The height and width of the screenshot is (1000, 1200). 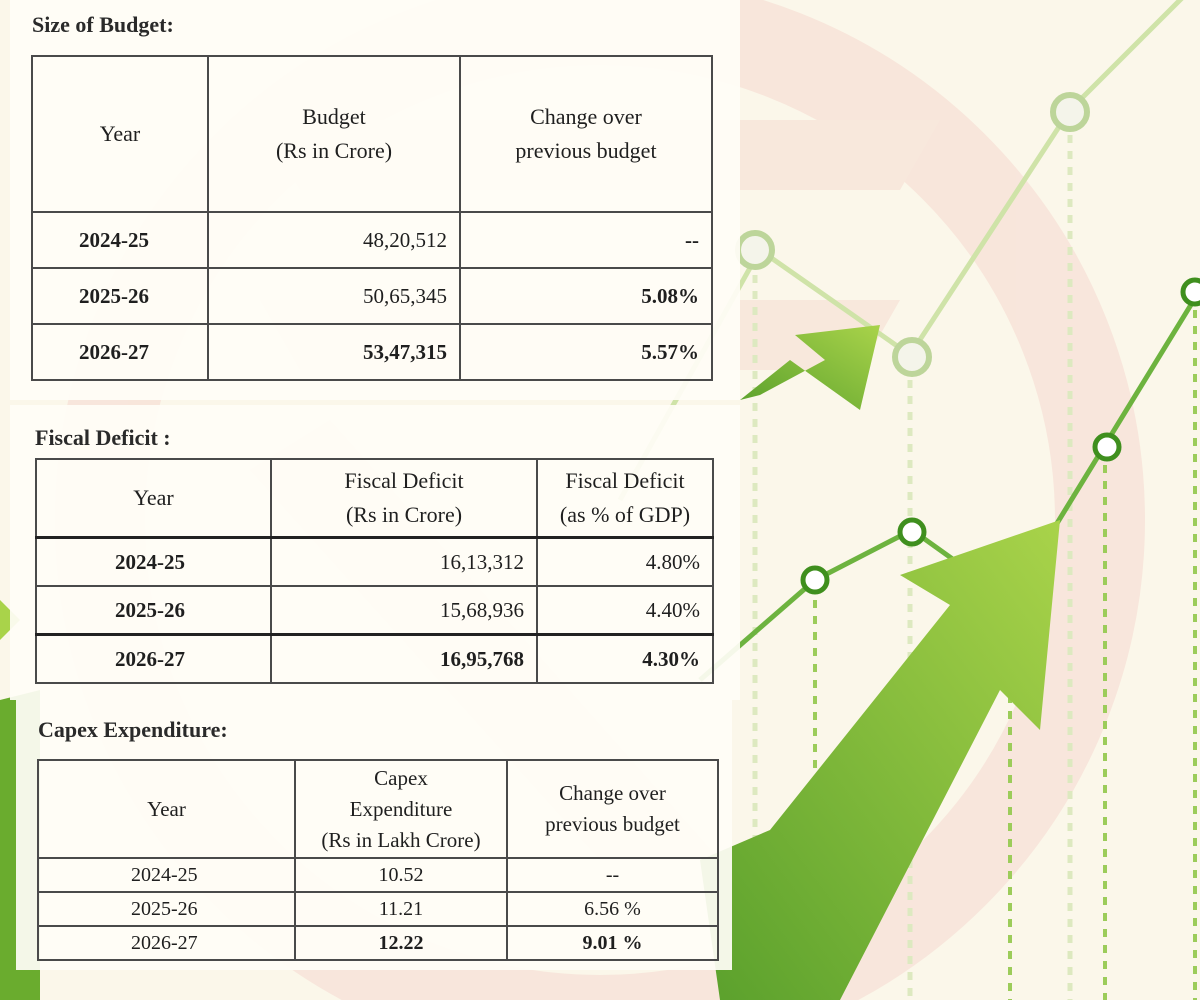 What do you see at coordinates (625, 561) in the screenshot?
I see `fiscal-pct-cell: 4.80%` at bounding box center [625, 561].